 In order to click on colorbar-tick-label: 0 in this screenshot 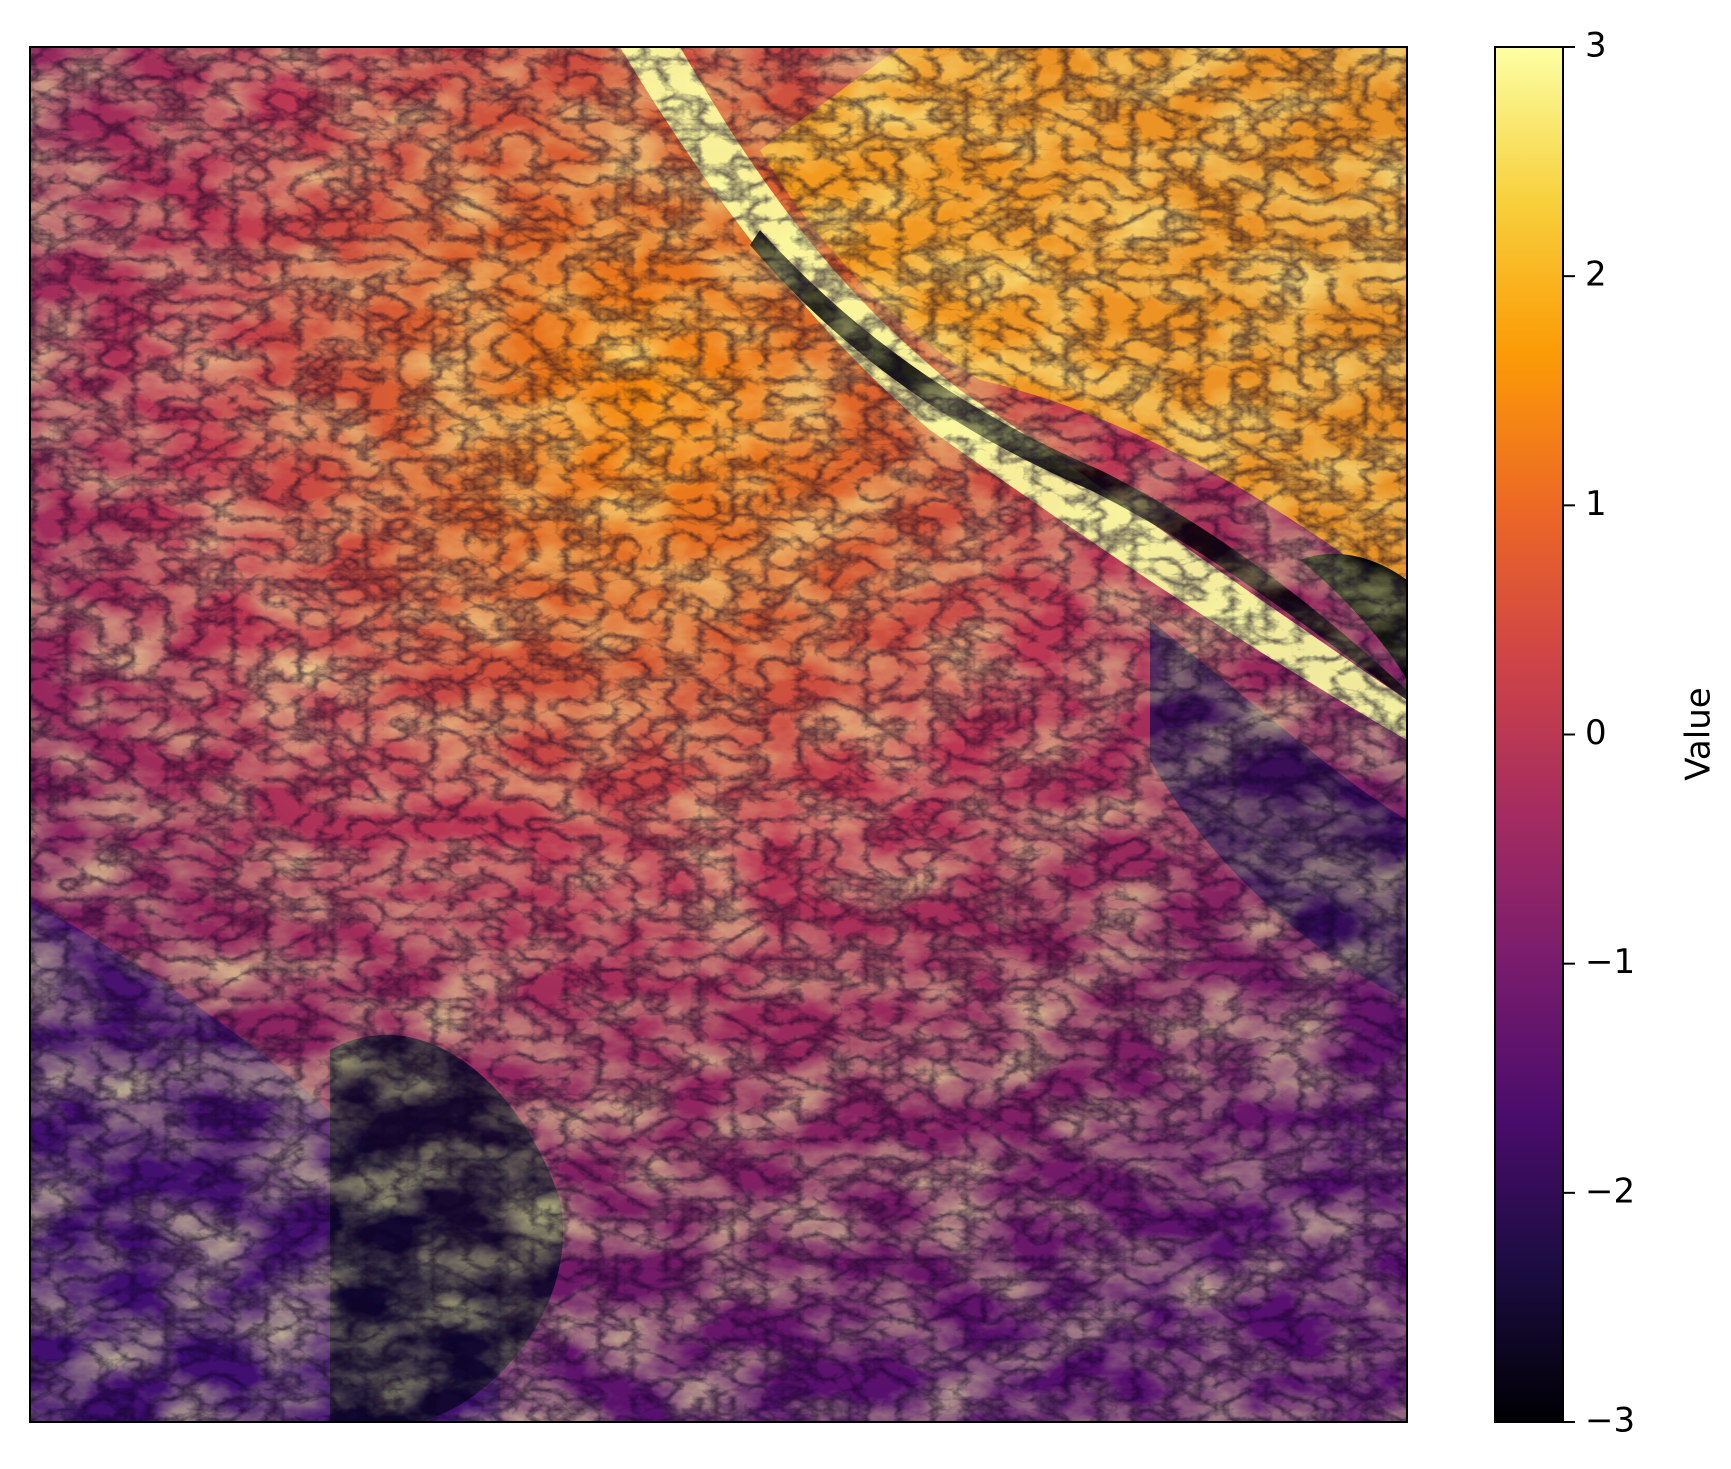, I will do `click(1596, 733)`.